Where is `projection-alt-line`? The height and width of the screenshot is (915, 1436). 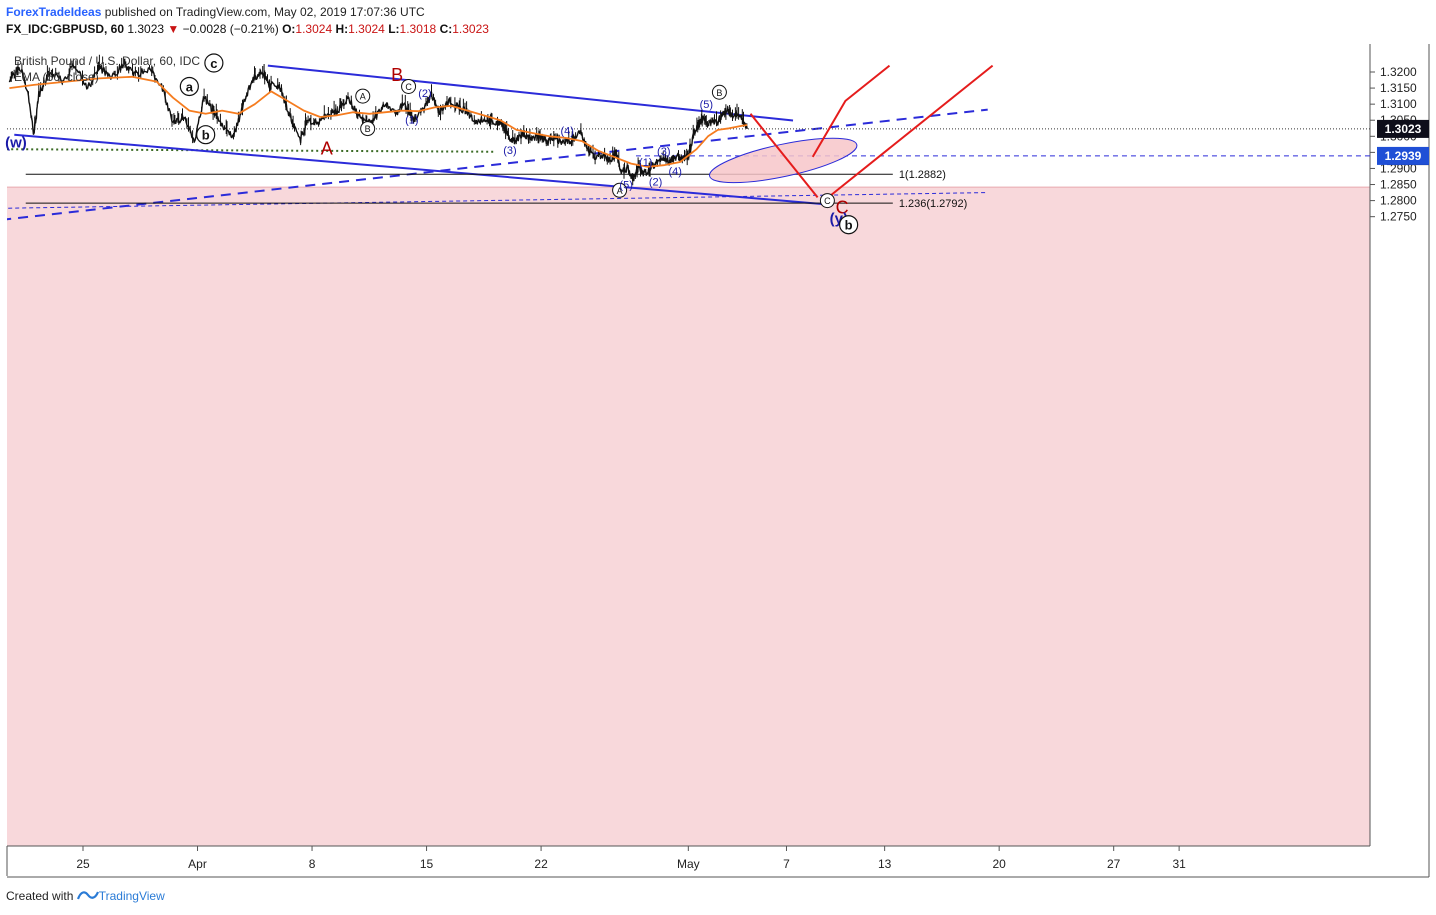
projection-alt-line is located at coordinates (851, 111).